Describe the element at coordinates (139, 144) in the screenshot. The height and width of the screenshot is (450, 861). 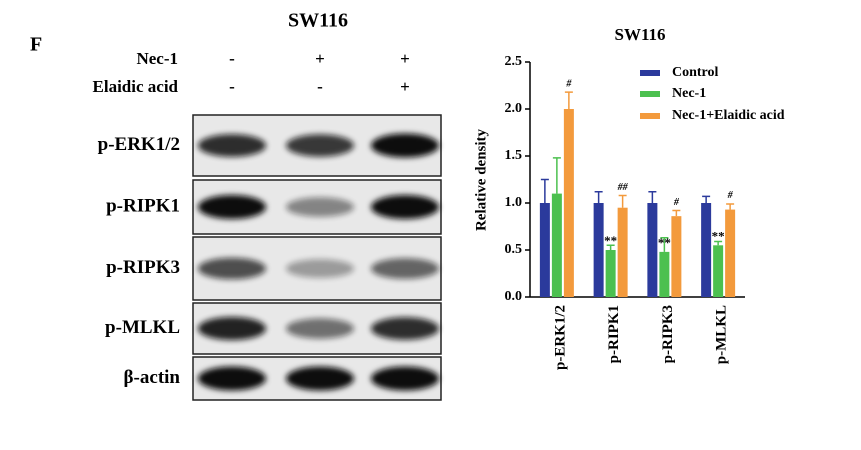
I see `blot-row-label: p-ERK1/2` at that location.